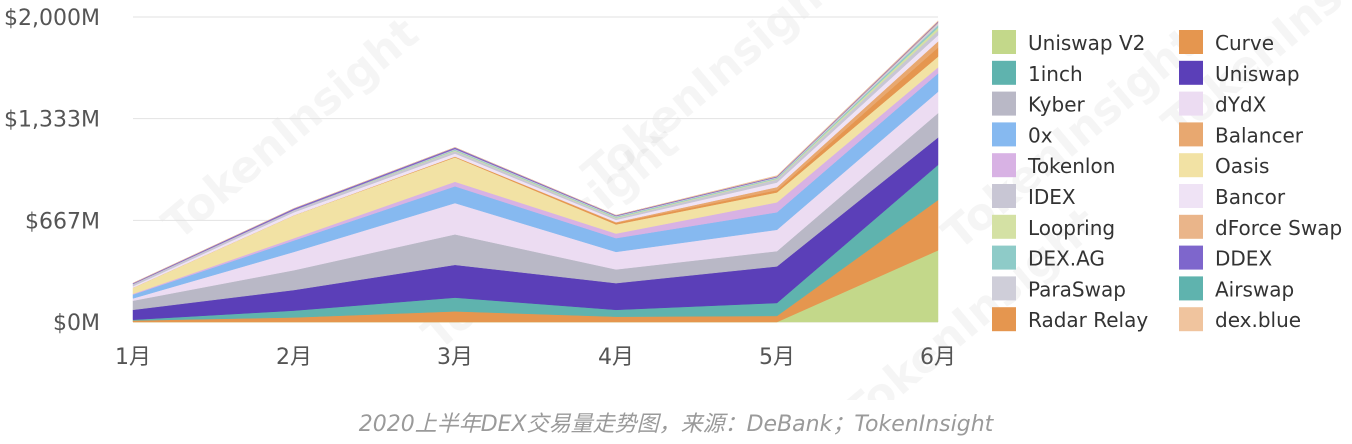 This screenshot has height=444, width=1352. I want to click on legend-label-oasis: Oasis, so click(1242, 166).